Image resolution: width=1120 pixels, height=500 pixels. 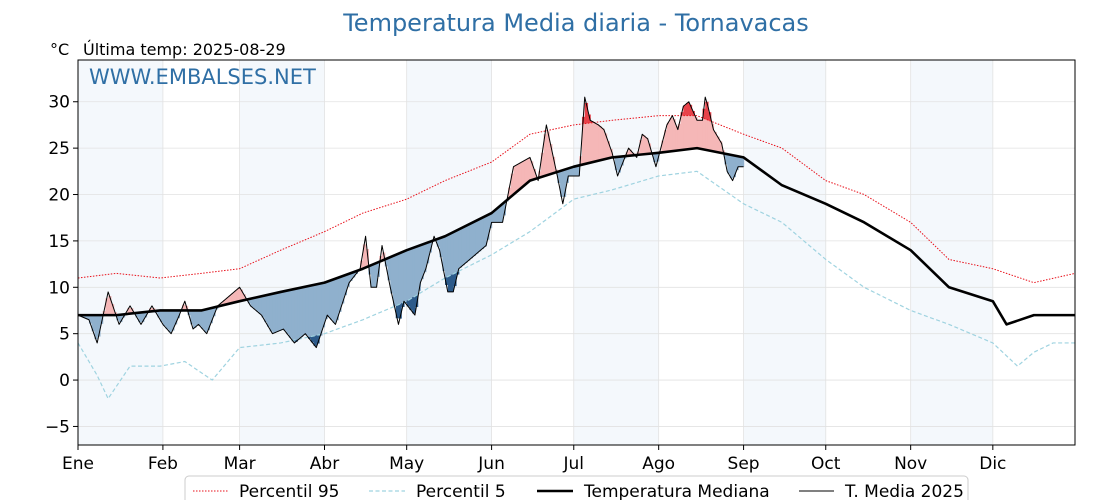 What do you see at coordinates (59, 242) in the screenshot?
I see `y-tick-label: 15` at bounding box center [59, 242].